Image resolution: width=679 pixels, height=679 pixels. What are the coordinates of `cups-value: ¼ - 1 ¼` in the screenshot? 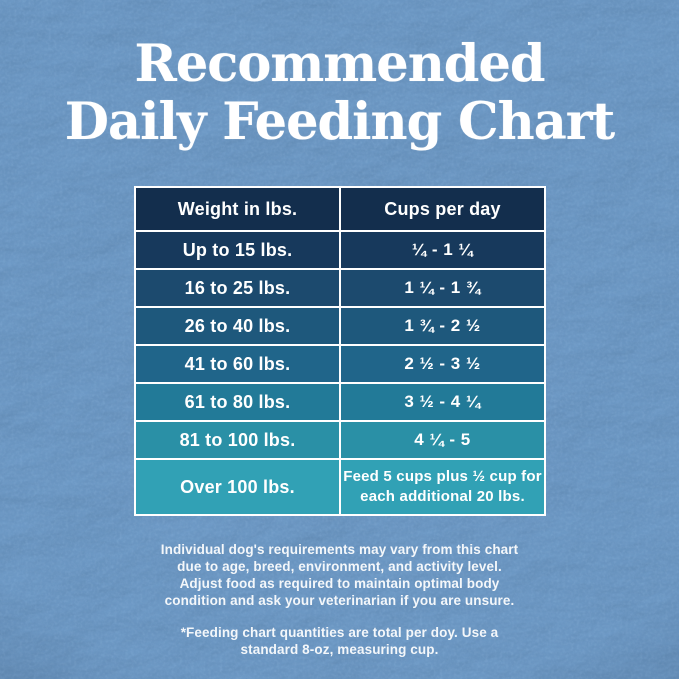 It's located at (442, 250).